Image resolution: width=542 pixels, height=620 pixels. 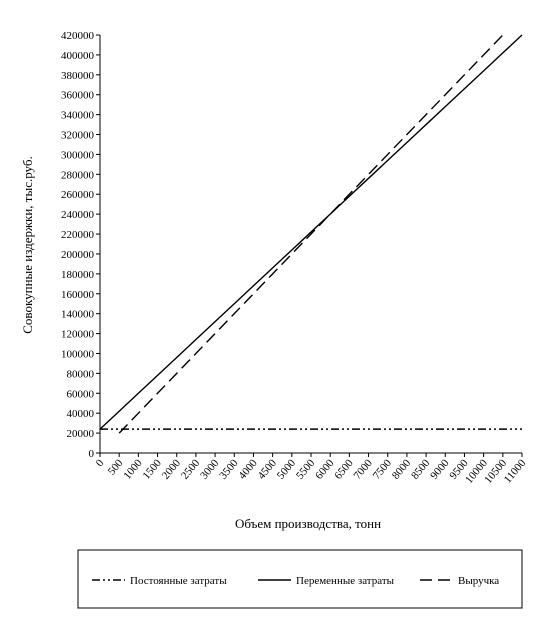 What do you see at coordinates (92, 454) in the screenshot?
I see `y-tick-label: 0` at bounding box center [92, 454].